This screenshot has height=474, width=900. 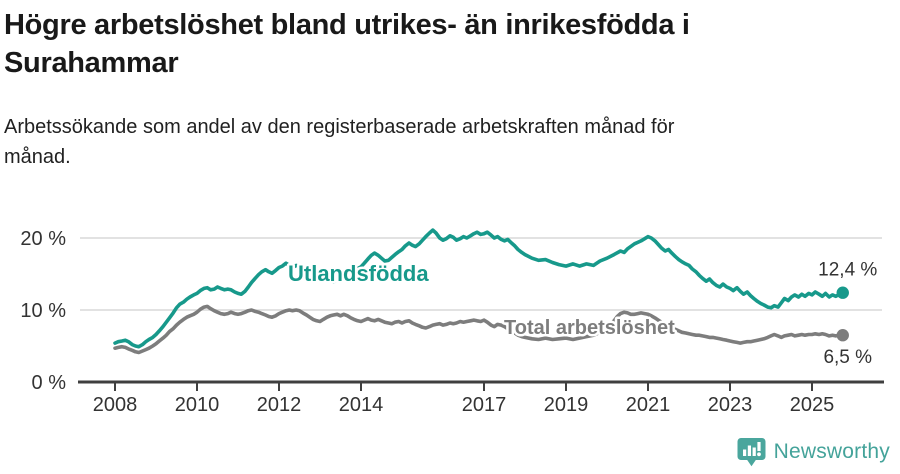 I want to click on series-end-dot-total, so click(x=842, y=335).